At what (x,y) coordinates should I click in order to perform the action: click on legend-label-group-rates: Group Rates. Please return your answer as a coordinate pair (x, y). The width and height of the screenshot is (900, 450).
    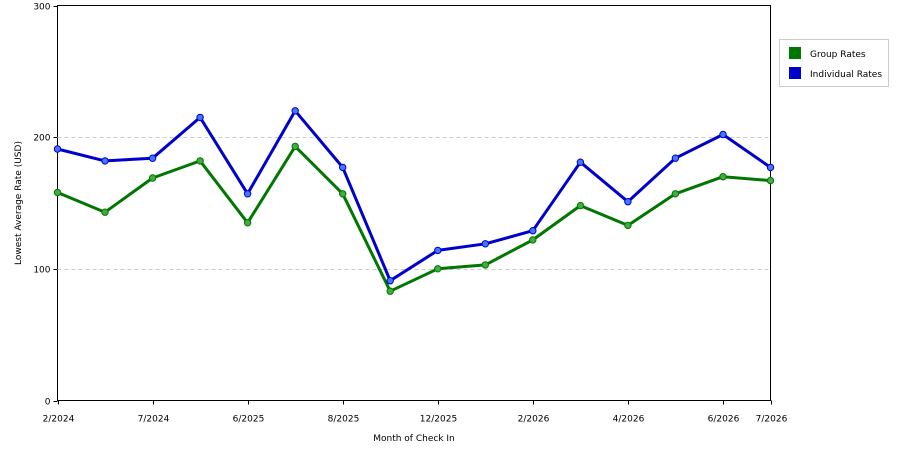
    Looking at the image, I should click on (838, 55).